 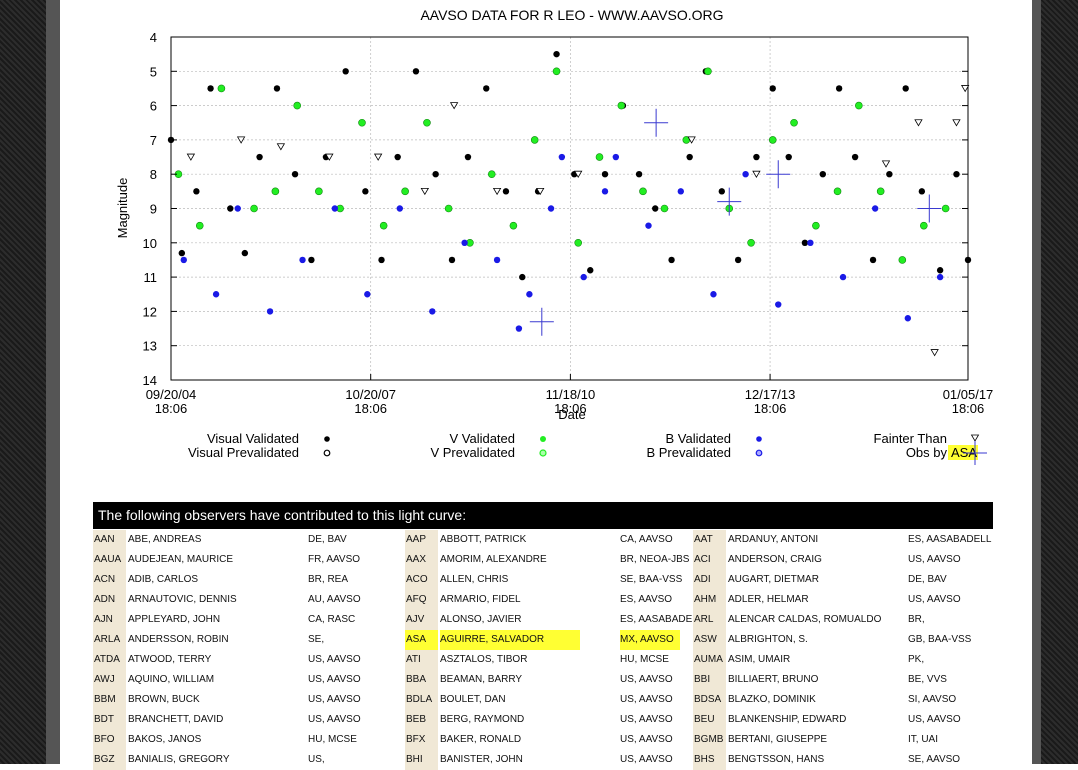 What do you see at coordinates (472, 452) in the screenshot?
I see `legend-label: V Prevalidated` at bounding box center [472, 452].